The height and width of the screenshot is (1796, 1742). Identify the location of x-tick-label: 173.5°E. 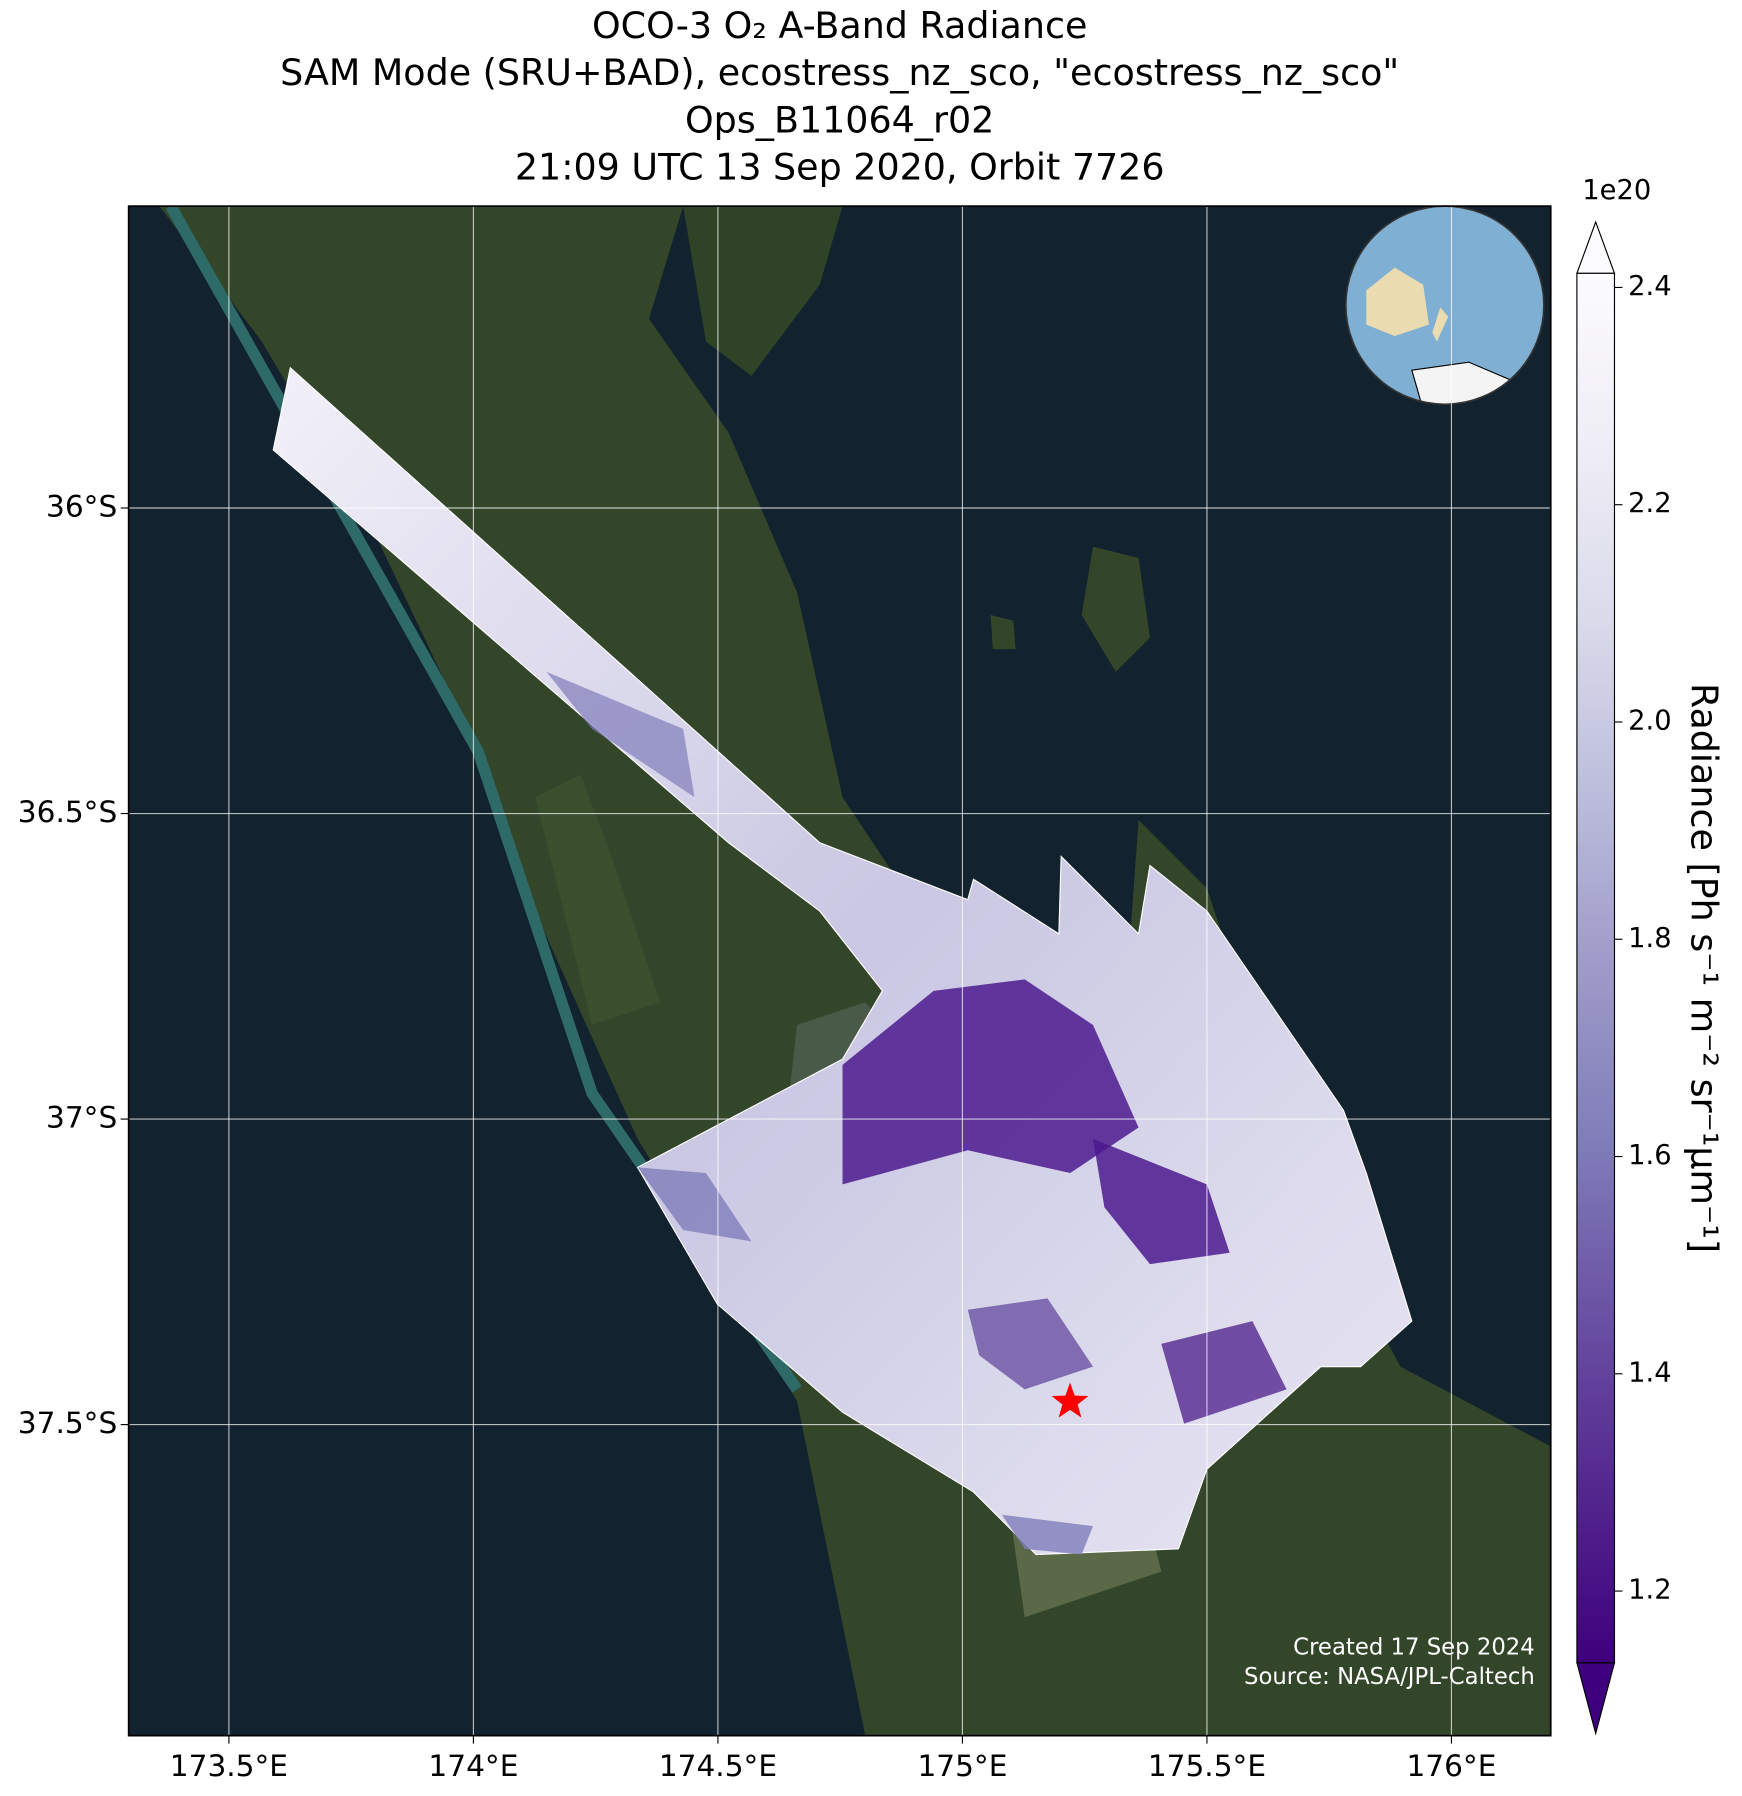
(229, 1766).